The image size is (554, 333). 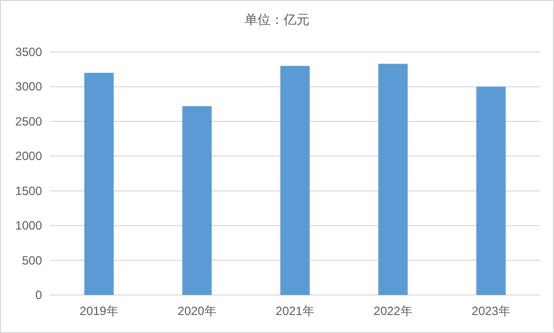 I want to click on y-tick-label: 2500, so click(x=28, y=121).